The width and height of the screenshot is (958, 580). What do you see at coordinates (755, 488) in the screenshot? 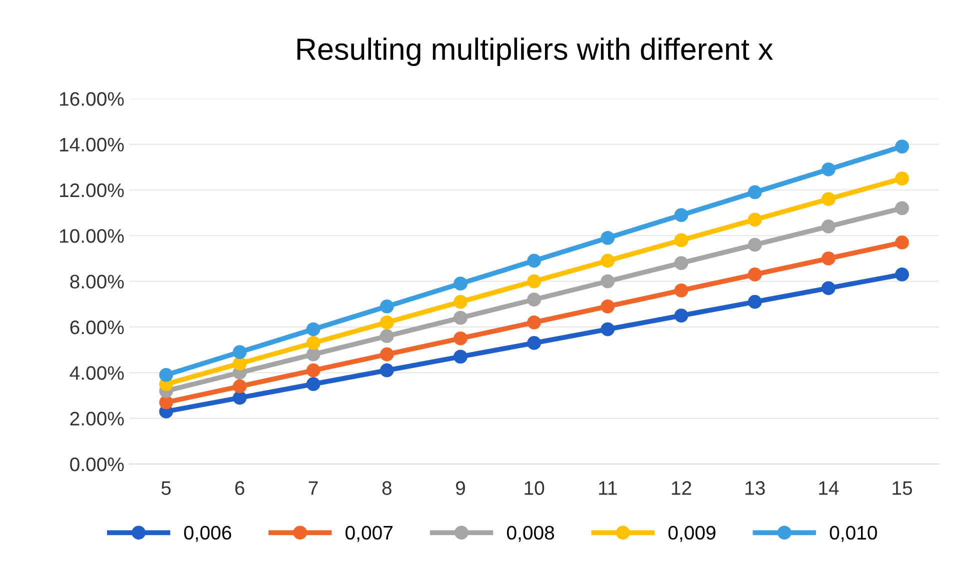
I see `x-tick-label: 13` at bounding box center [755, 488].